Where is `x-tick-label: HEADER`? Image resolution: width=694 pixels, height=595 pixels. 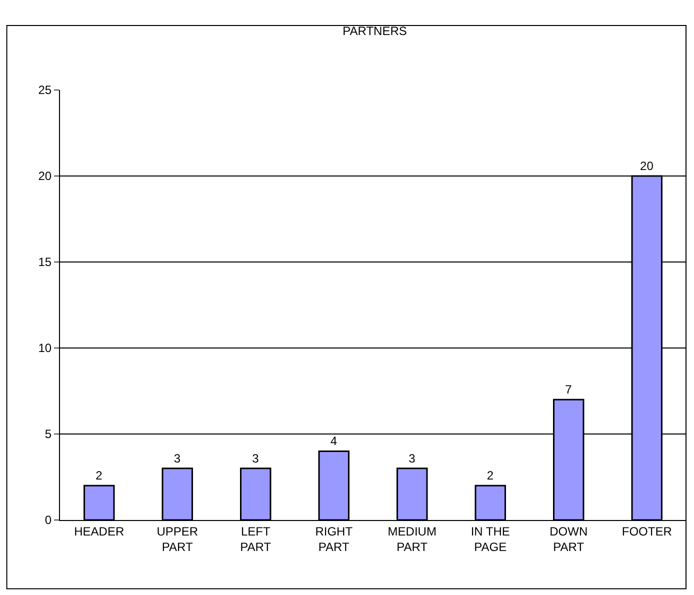 x-tick-label: HEADER is located at coordinates (99, 531).